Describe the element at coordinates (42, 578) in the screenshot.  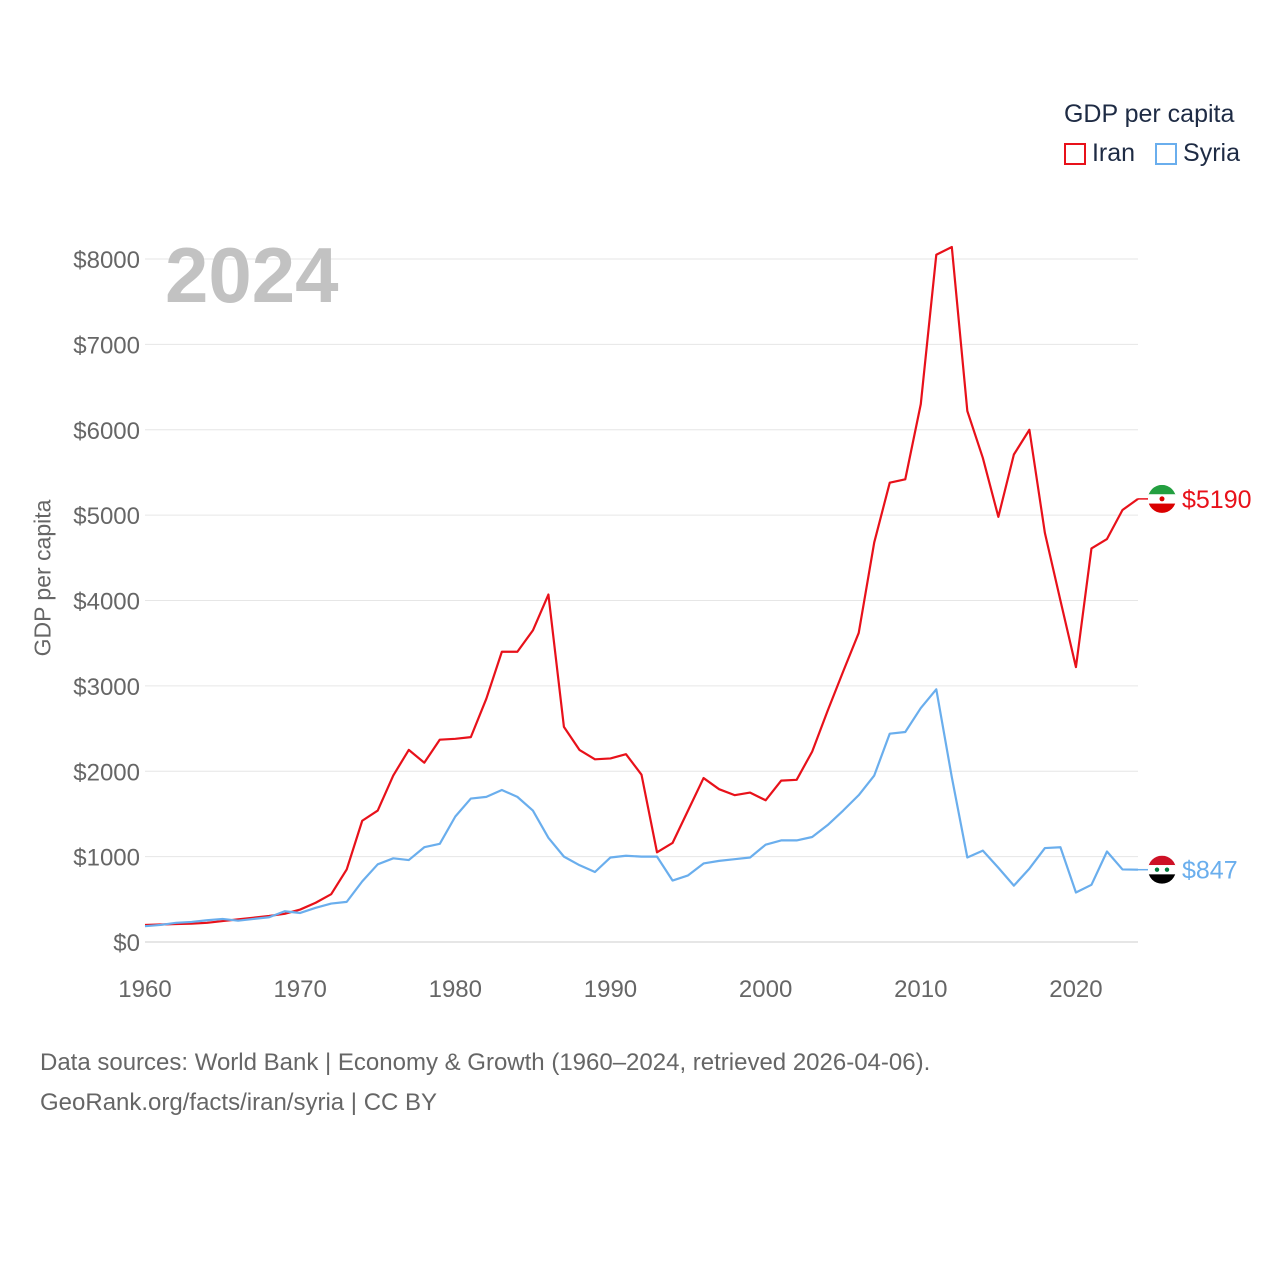
I see `y-axis-title: GDP per capita` at that location.